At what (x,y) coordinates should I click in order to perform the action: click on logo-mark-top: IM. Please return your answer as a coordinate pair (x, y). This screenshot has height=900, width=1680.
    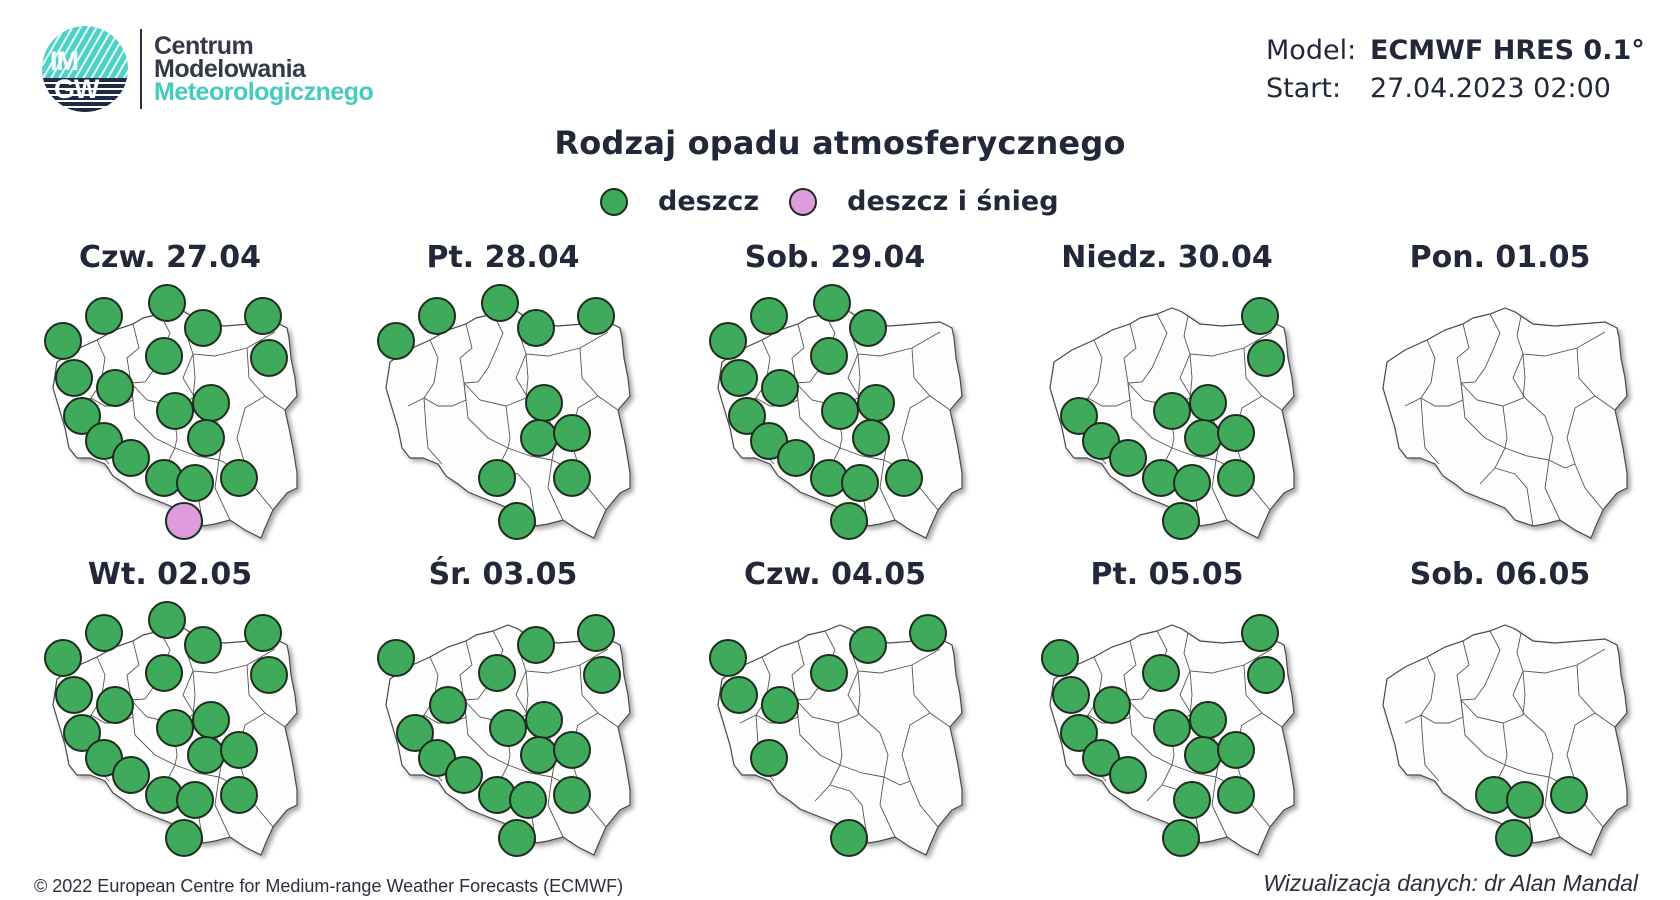
    Looking at the image, I should click on (64, 61).